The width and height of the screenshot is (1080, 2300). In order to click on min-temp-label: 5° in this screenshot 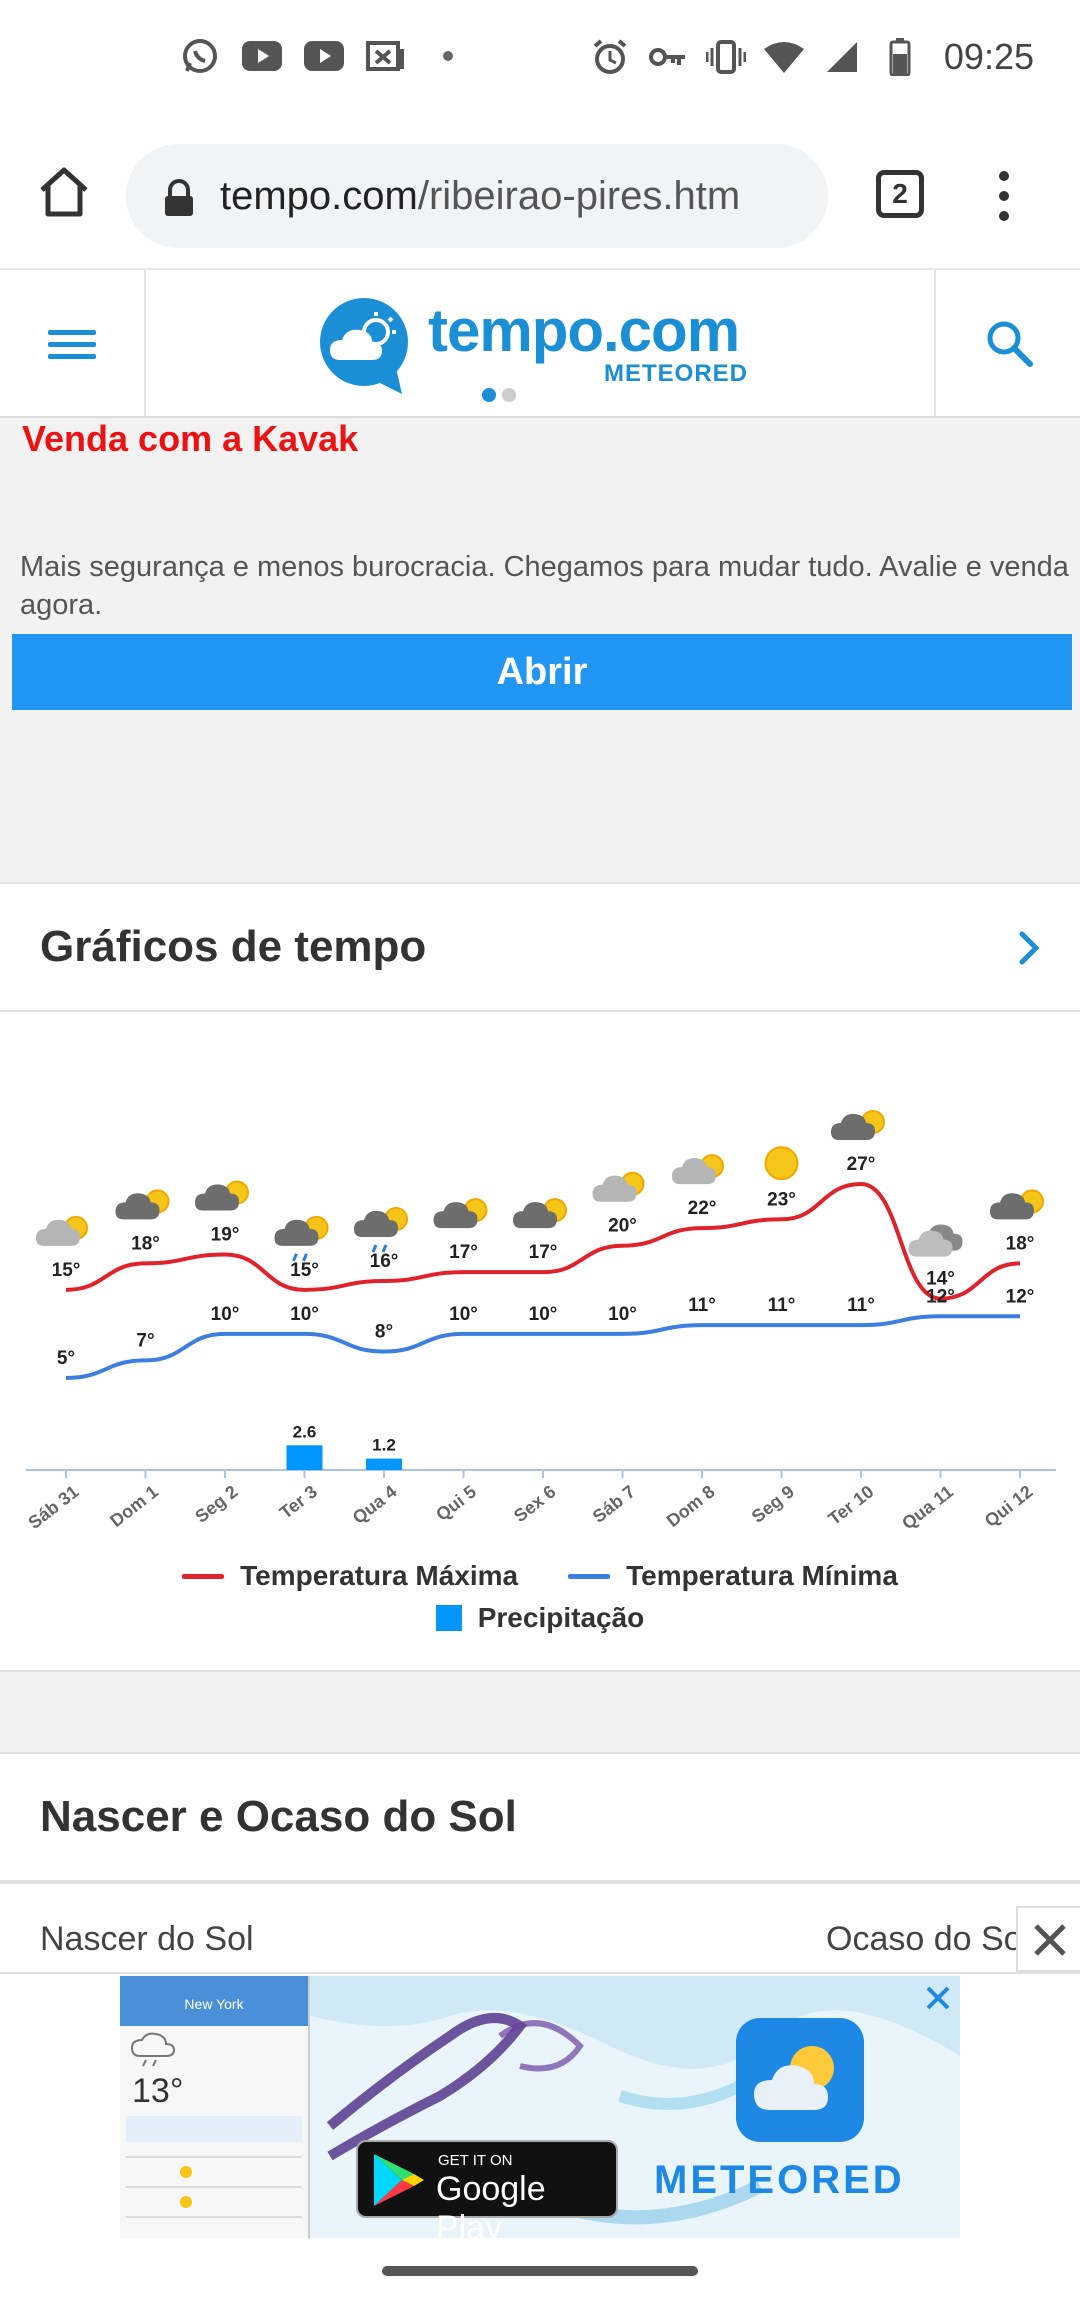, I will do `click(66, 1358)`.